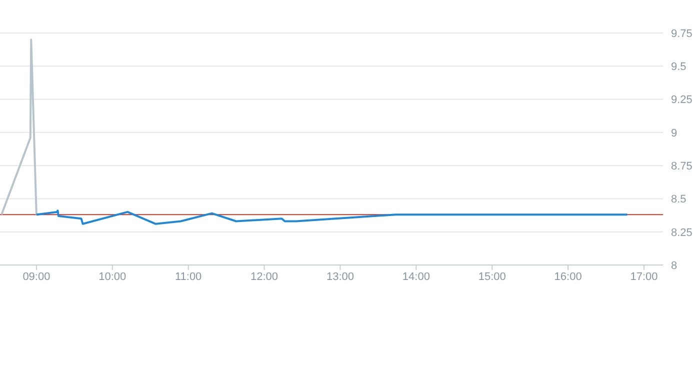 The width and height of the screenshot is (693, 365). Describe the element at coordinates (681, 34) in the screenshot. I see `y-tick-label: 9.75` at that location.